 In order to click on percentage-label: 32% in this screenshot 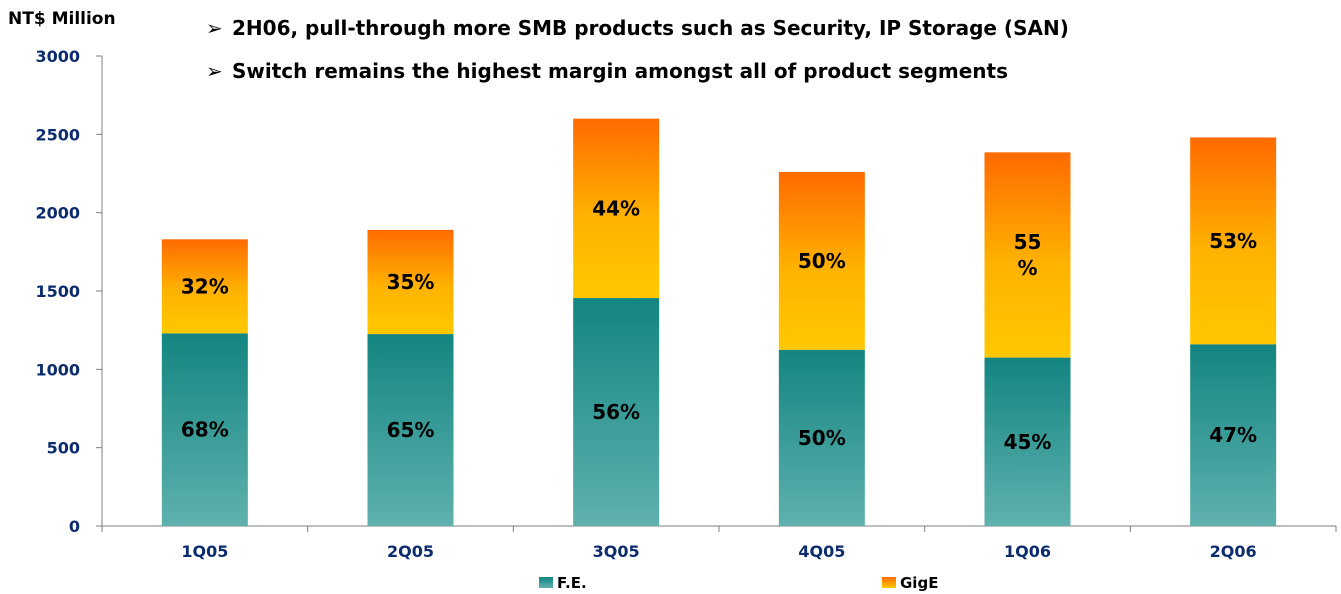, I will do `click(205, 286)`.